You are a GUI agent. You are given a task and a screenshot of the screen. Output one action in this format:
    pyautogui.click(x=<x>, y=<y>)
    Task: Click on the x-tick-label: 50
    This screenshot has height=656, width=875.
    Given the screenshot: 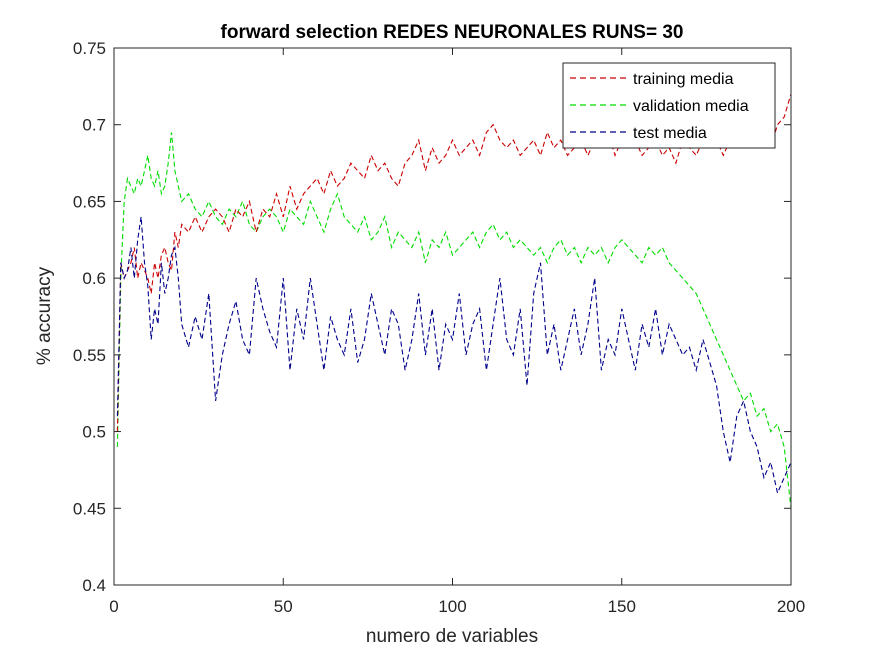 What is the action you would take?
    pyautogui.click(x=283, y=606)
    